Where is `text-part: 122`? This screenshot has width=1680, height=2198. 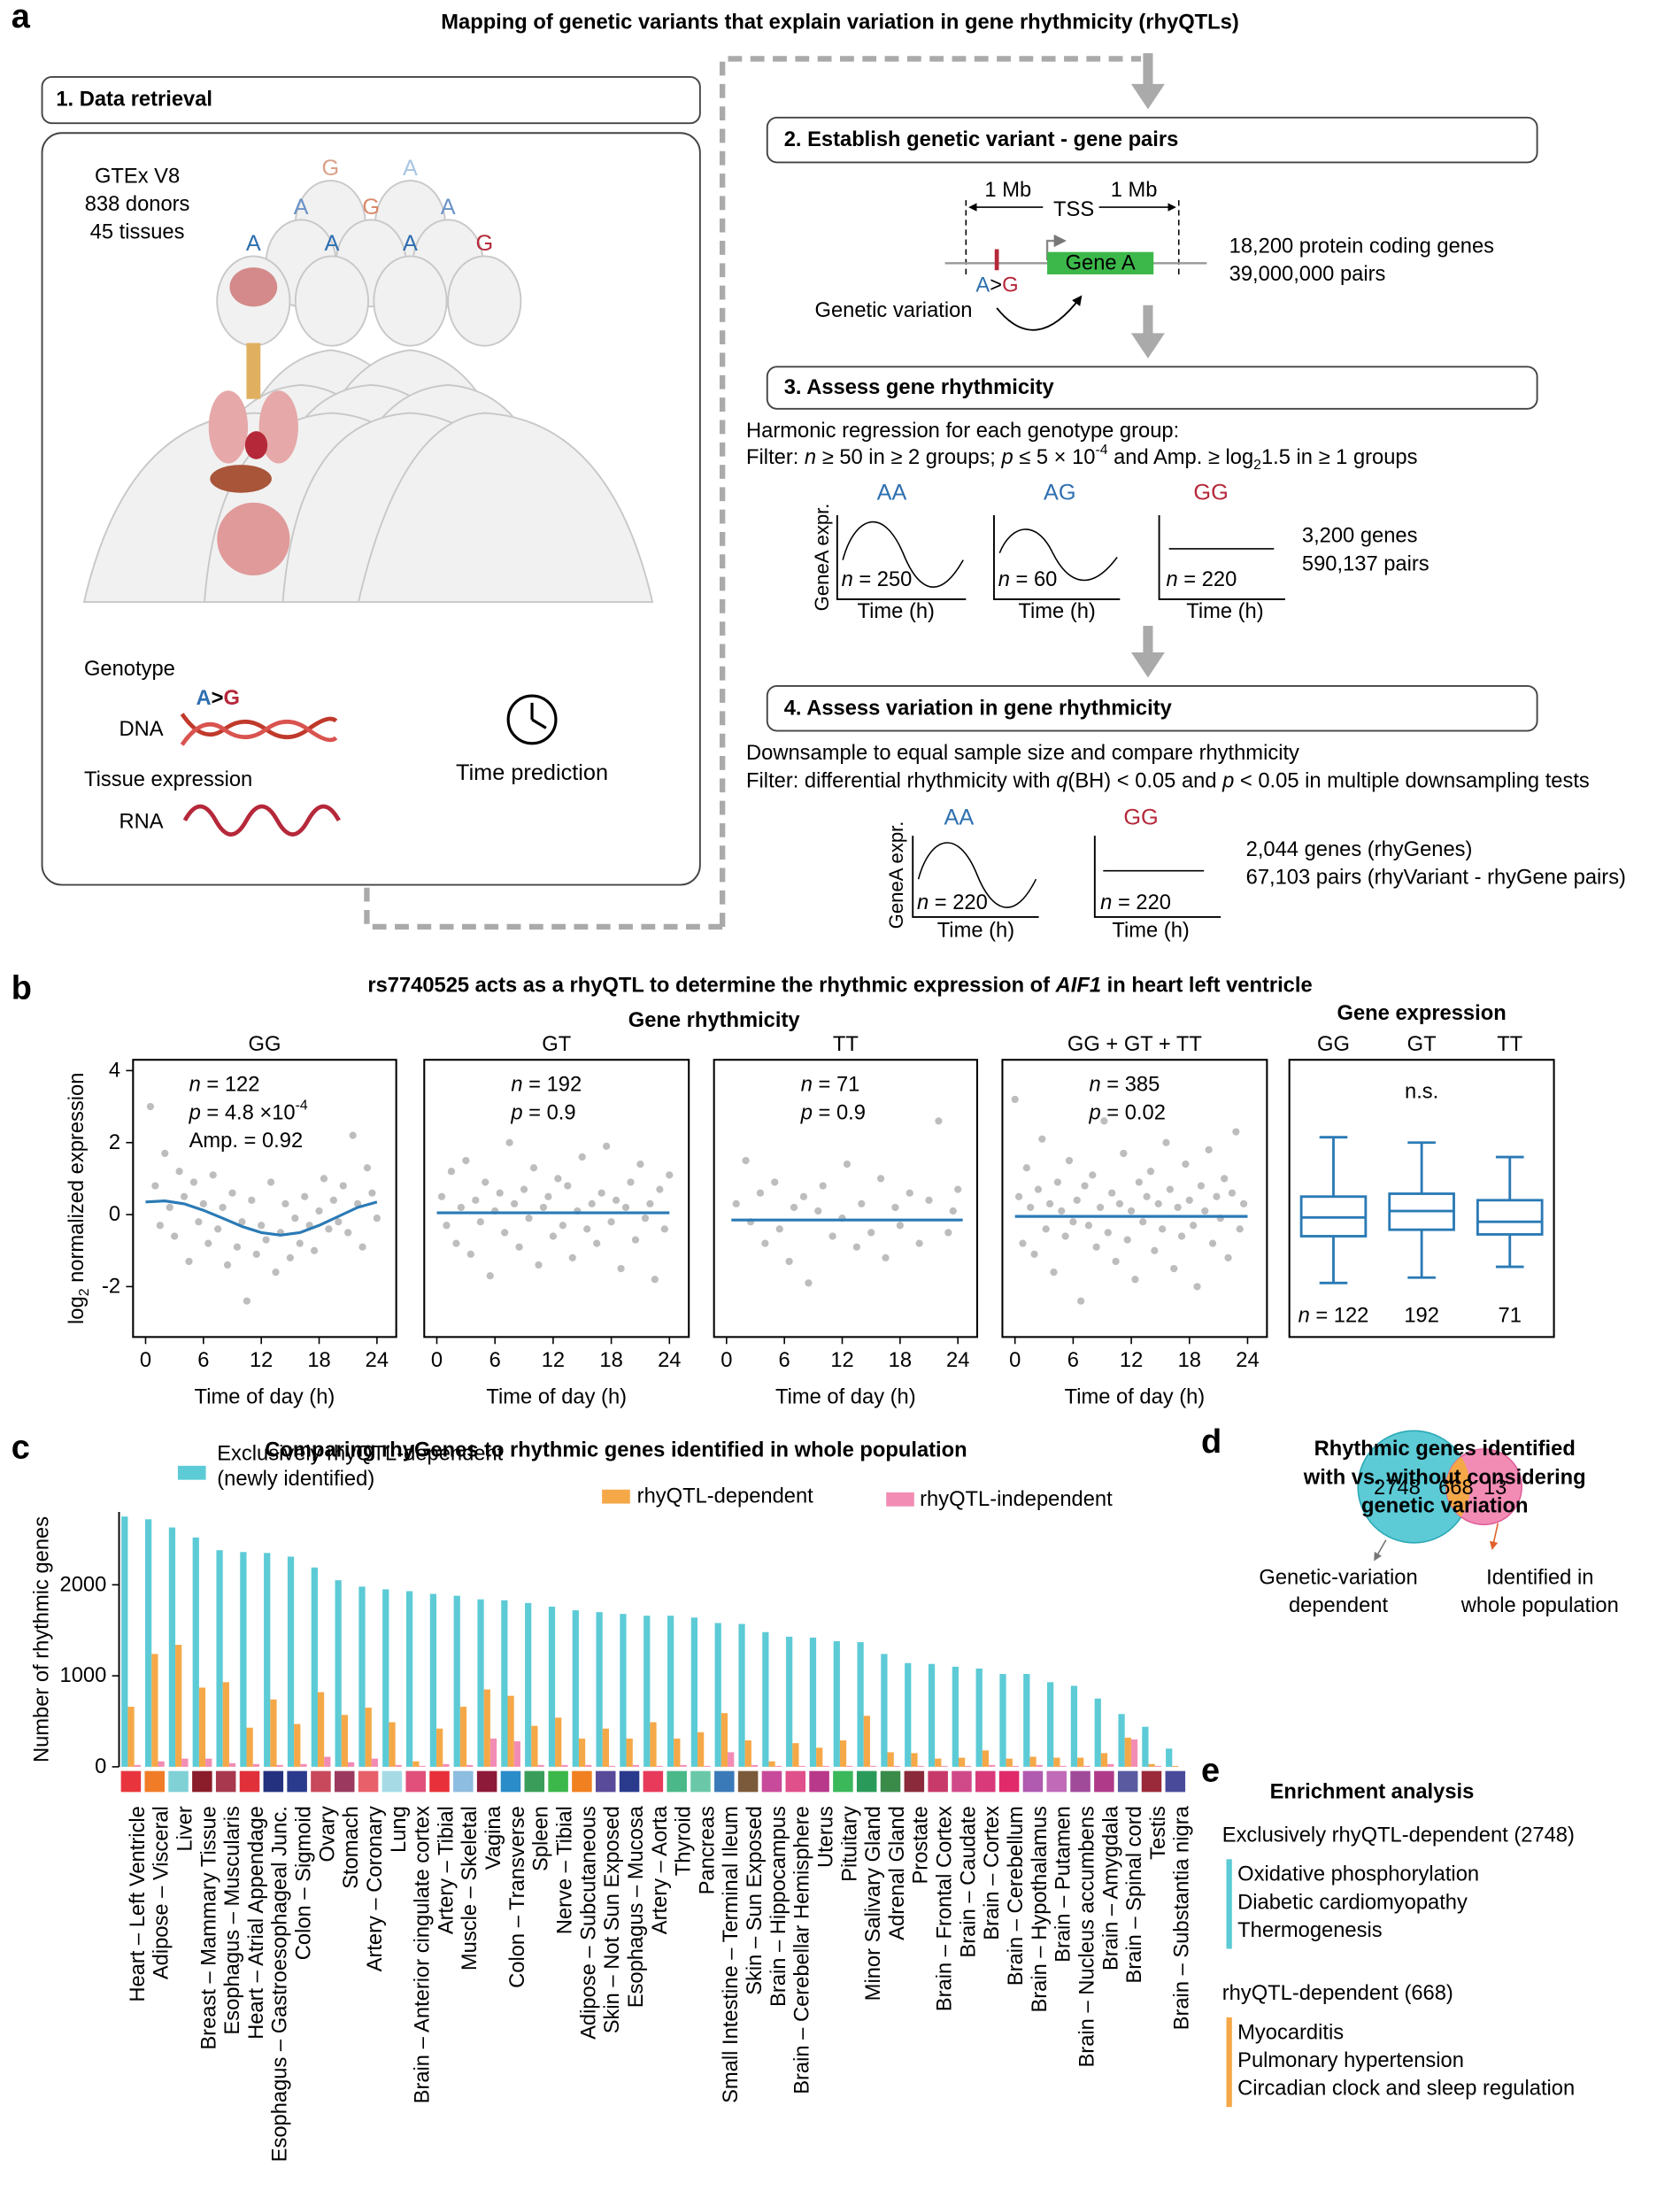 text-part: 122 is located at coordinates (1351, 1316).